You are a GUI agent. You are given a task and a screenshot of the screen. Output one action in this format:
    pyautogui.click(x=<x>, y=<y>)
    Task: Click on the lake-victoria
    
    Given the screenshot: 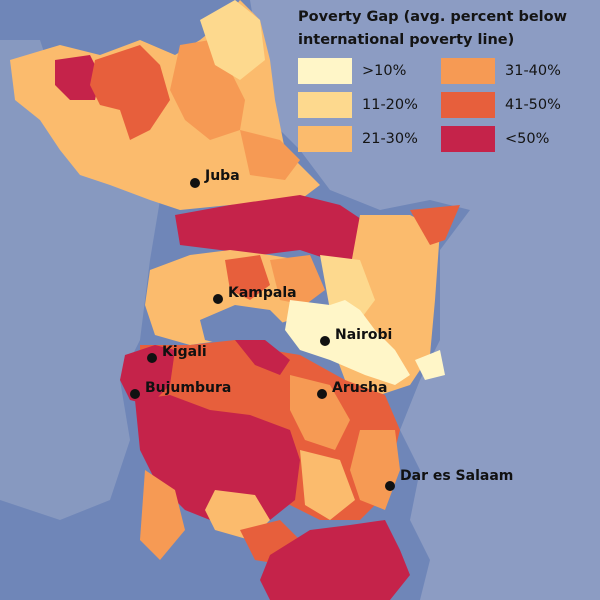 What is the action you would take?
    pyautogui.click(x=242, y=325)
    